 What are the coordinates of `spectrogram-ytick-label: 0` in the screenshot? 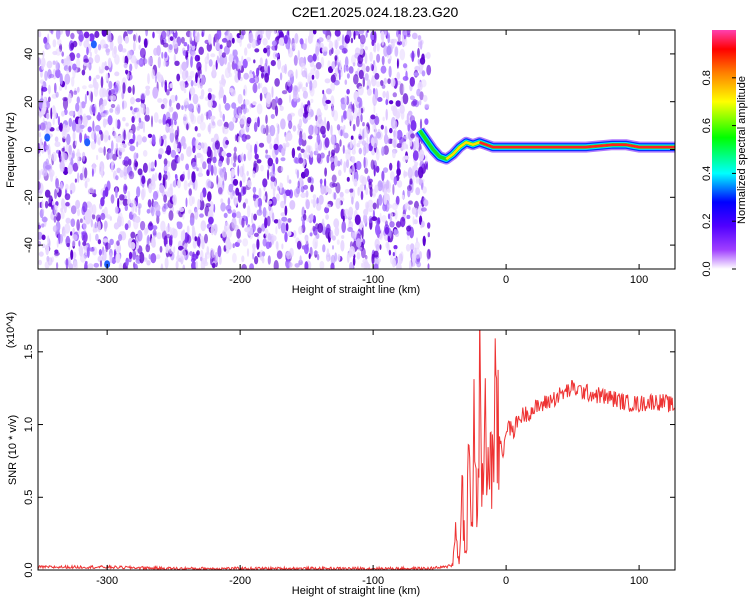 It's located at (29, 149).